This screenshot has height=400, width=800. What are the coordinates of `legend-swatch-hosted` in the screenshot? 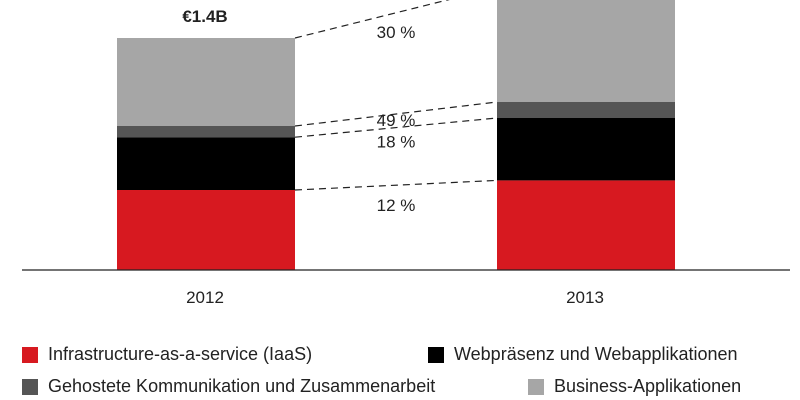 It's located at (30, 386).